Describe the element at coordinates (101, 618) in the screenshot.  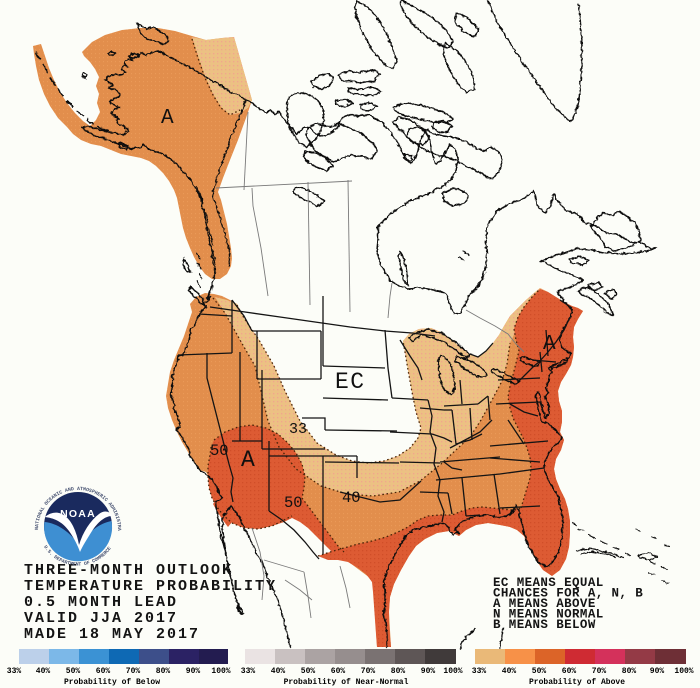
I see `svg-text: VALID JJA 2017` at that location.